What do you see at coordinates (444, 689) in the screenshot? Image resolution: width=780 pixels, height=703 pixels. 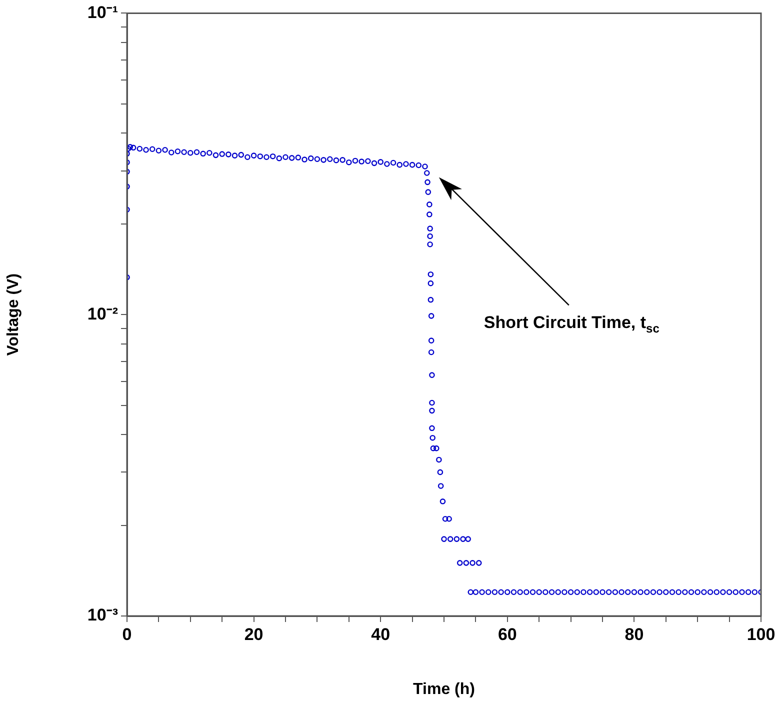 I see `x-axis-title: Time (h)` at bounding box center [444, 689].